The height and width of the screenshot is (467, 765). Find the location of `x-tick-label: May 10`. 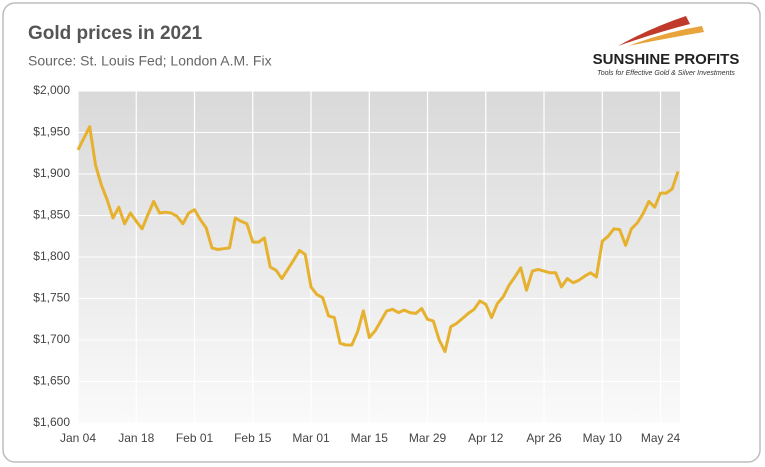

x-tick-label: May 10 is located at coordinates (603, 438).